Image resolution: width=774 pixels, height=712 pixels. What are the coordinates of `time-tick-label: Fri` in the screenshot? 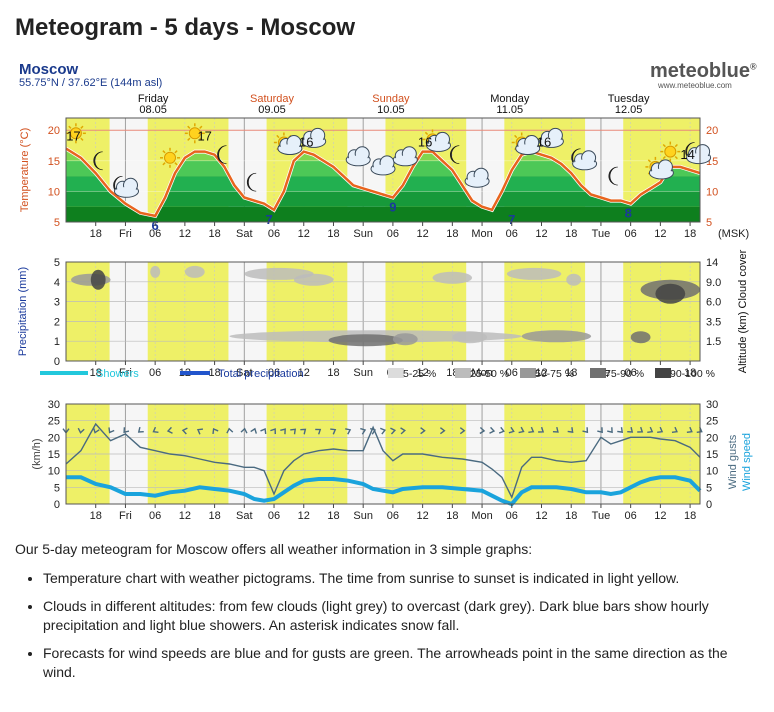 It's located at (125, 516).